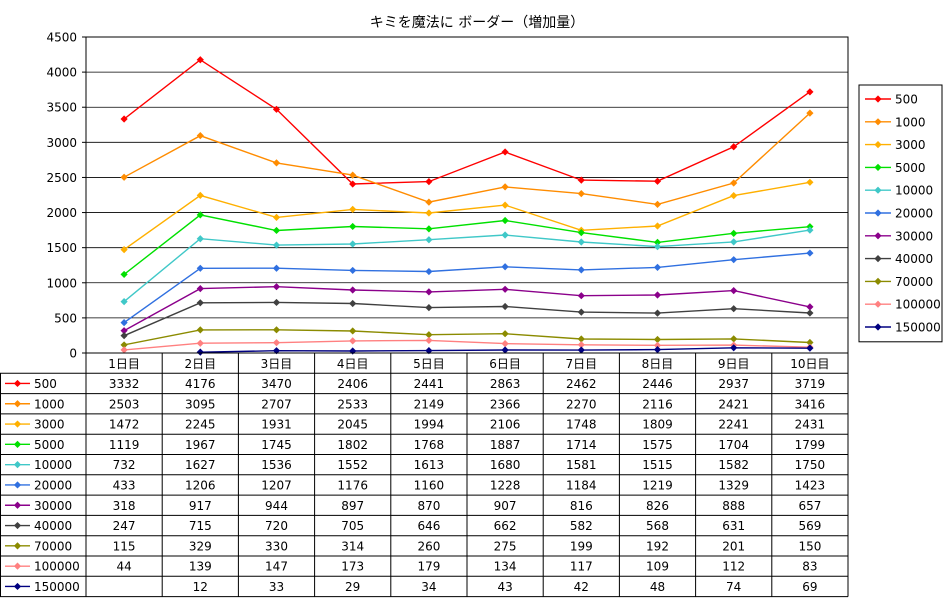 The height and width of the screenshot is (599, 948). Describe the element at coordinates (657, 485) in the screenshot. I see `table-cell-value: 1219` at that location.